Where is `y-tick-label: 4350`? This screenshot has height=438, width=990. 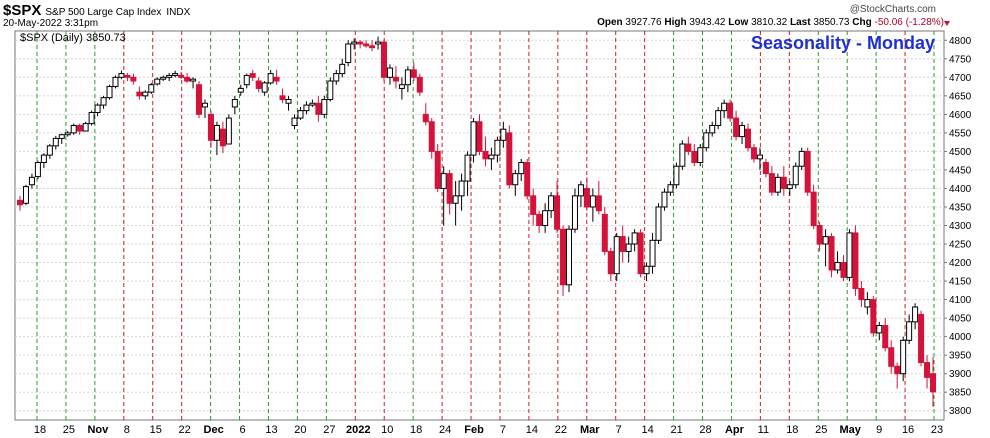 y-tick-label: 4350 is located at coordinates (960, 207).